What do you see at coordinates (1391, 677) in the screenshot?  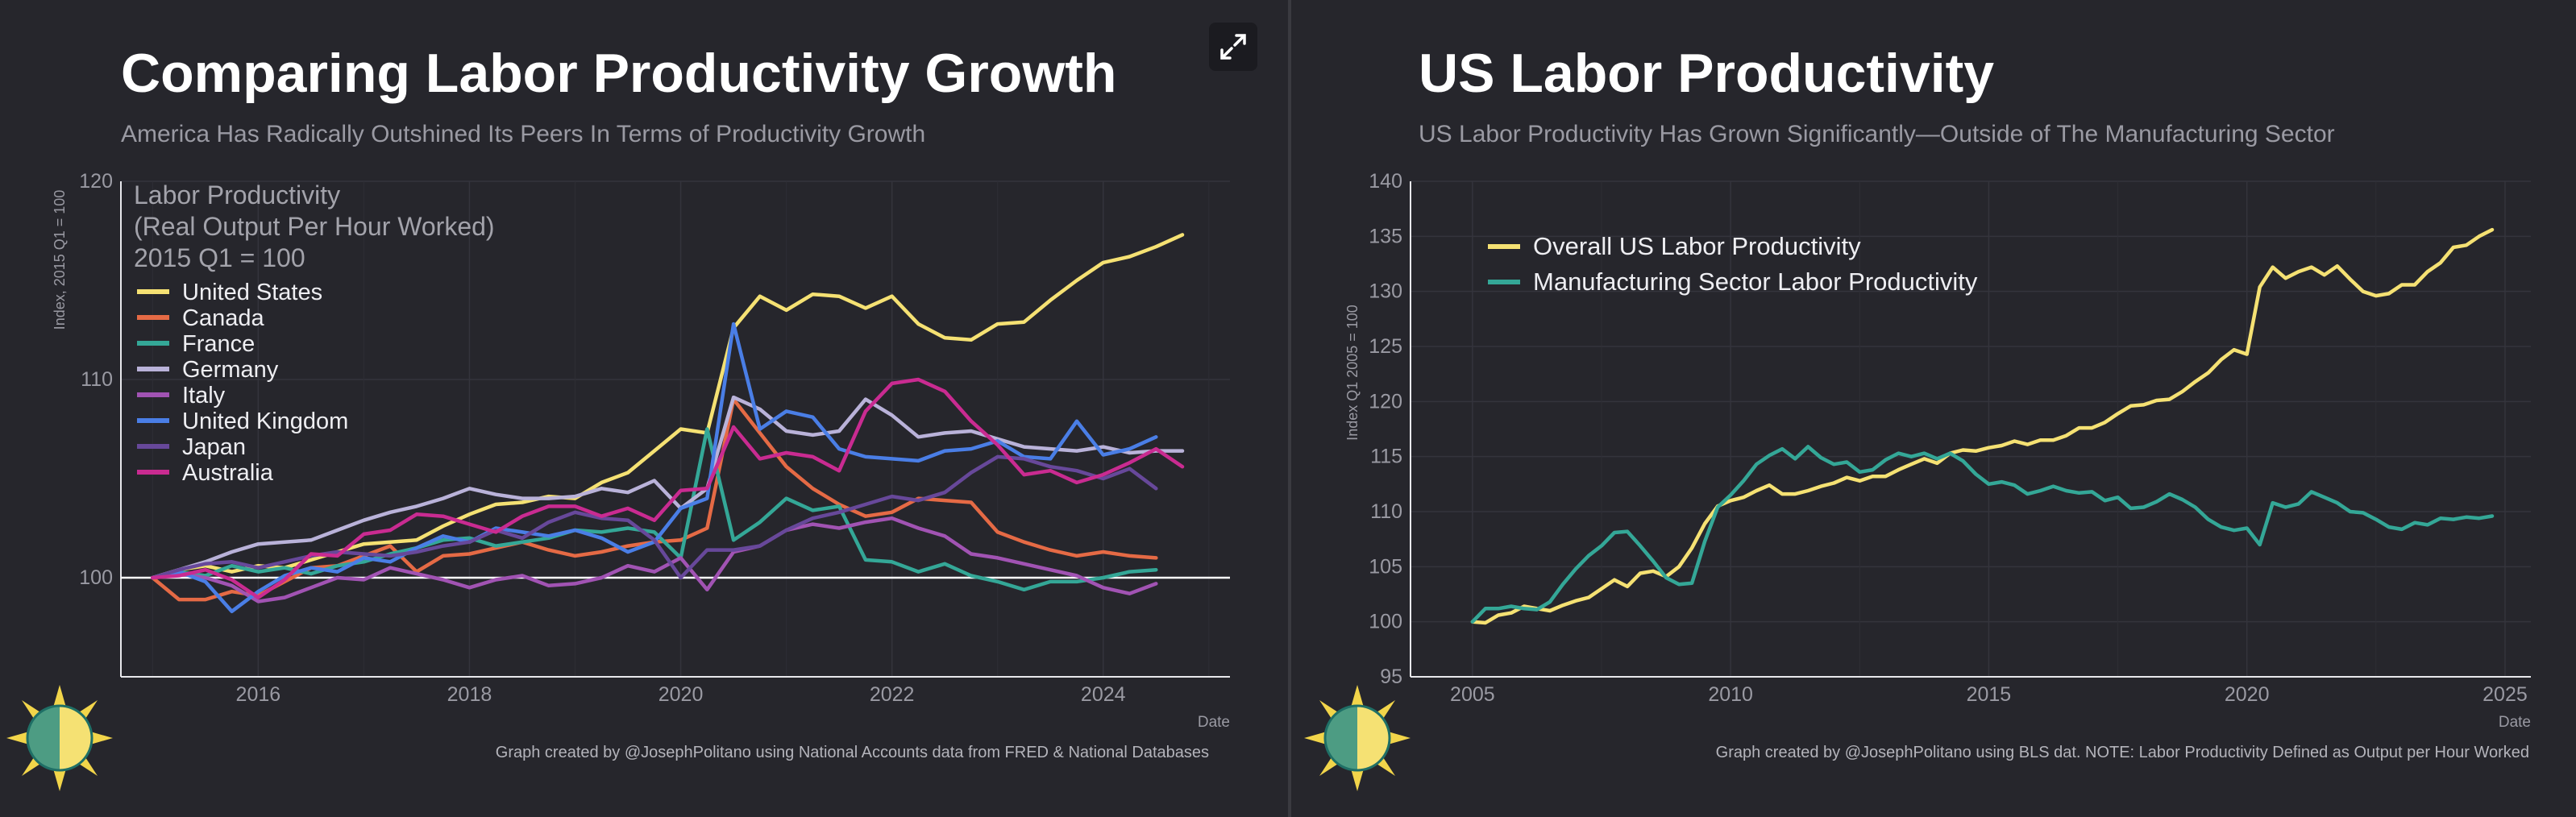 I see `y-tick-label: 95` at bounding box center [1391, 677].